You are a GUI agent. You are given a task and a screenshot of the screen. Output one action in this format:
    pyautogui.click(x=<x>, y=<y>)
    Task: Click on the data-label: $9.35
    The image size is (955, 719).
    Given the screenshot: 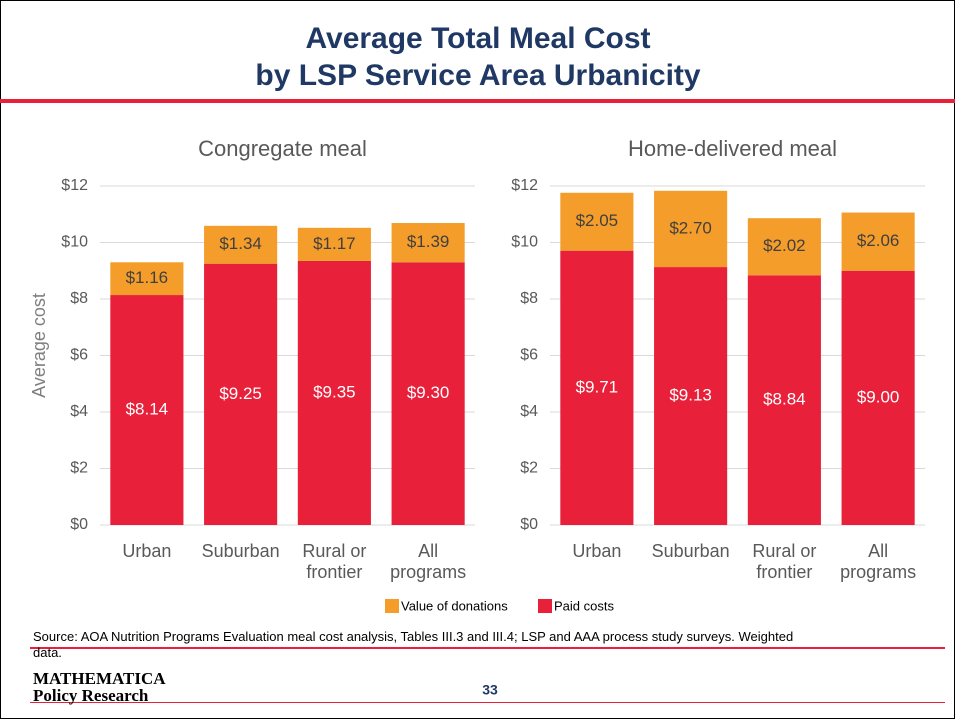 What is the action you would take?
    pyautogui.click(x=334, y=391)
    